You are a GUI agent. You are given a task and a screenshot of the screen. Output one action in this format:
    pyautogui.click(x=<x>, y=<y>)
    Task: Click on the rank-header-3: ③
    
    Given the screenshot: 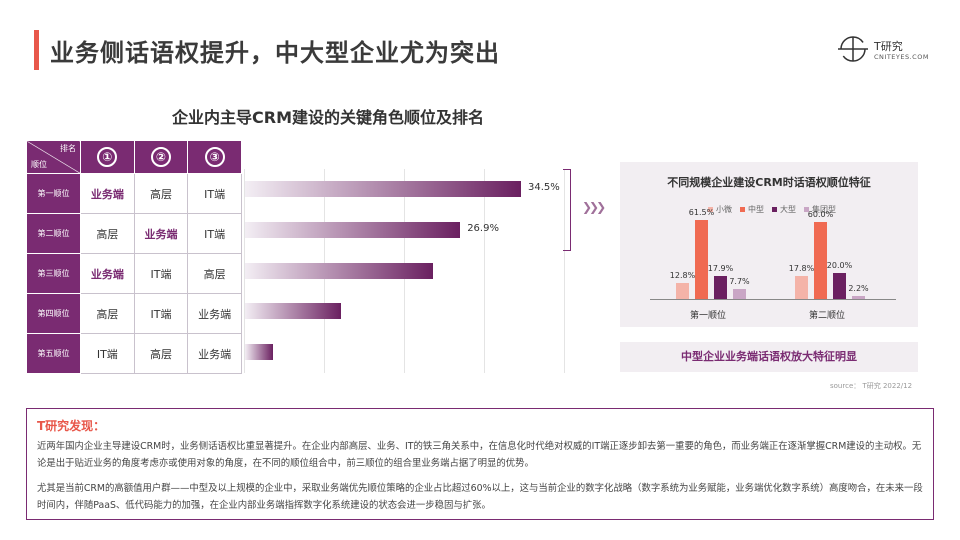 What is the action you would take?
    pyautogui.click(x=214, y=157)
    